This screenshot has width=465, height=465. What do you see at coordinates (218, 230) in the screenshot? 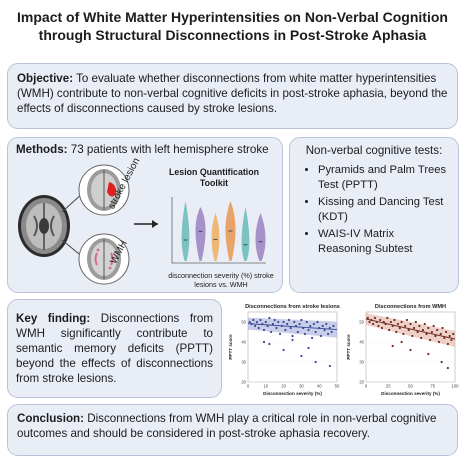
I see `violin-plot` at bounding box center [218, 230].